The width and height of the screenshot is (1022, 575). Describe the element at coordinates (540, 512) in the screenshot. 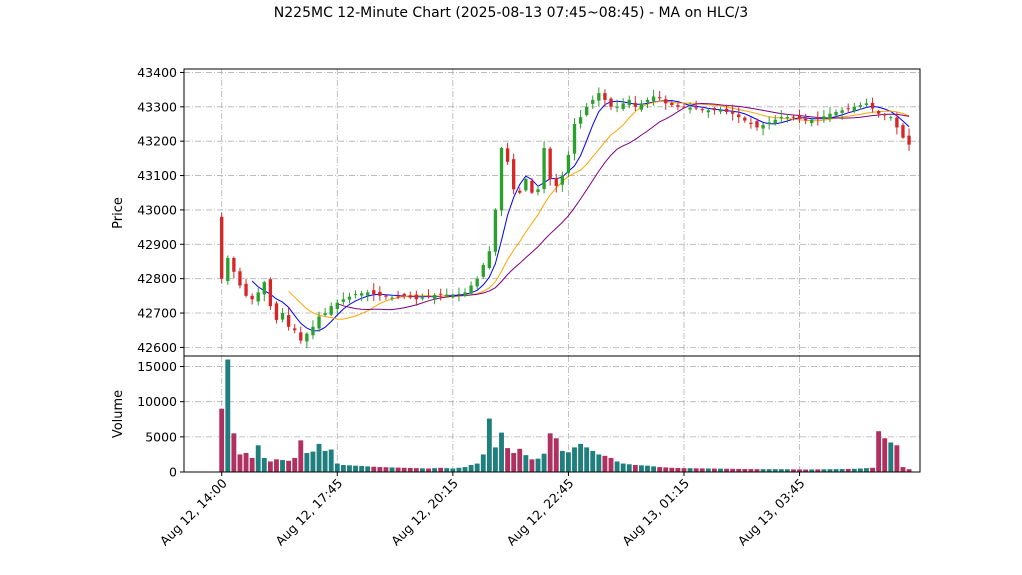

I see `x-tick-label: Aug 12, 22:45` at that location.